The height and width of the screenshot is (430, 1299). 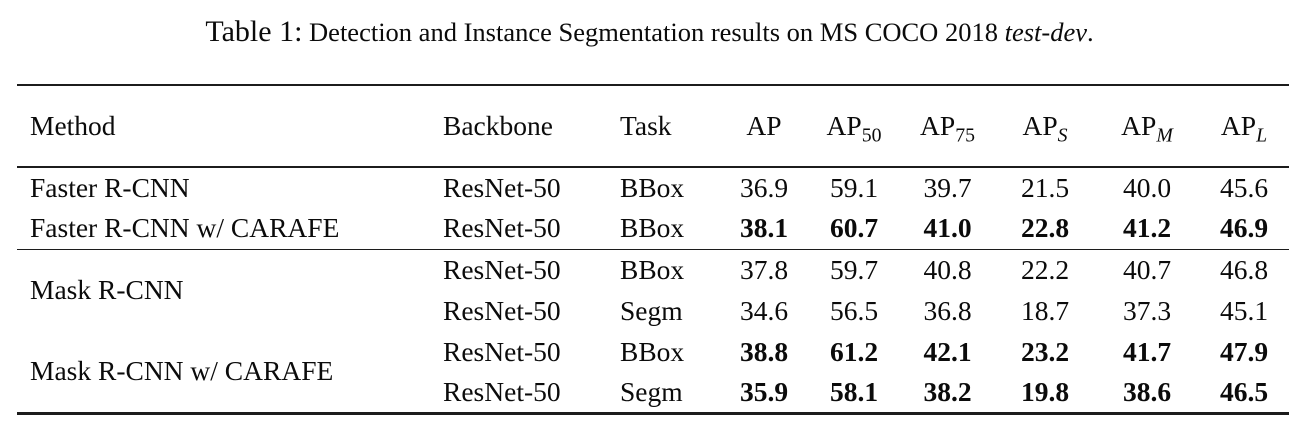 What do you see at coordinates (1147, 351) in the screenshot?
I see `metric-cell-apm: 41.7` at bounding box center [1147, 351].